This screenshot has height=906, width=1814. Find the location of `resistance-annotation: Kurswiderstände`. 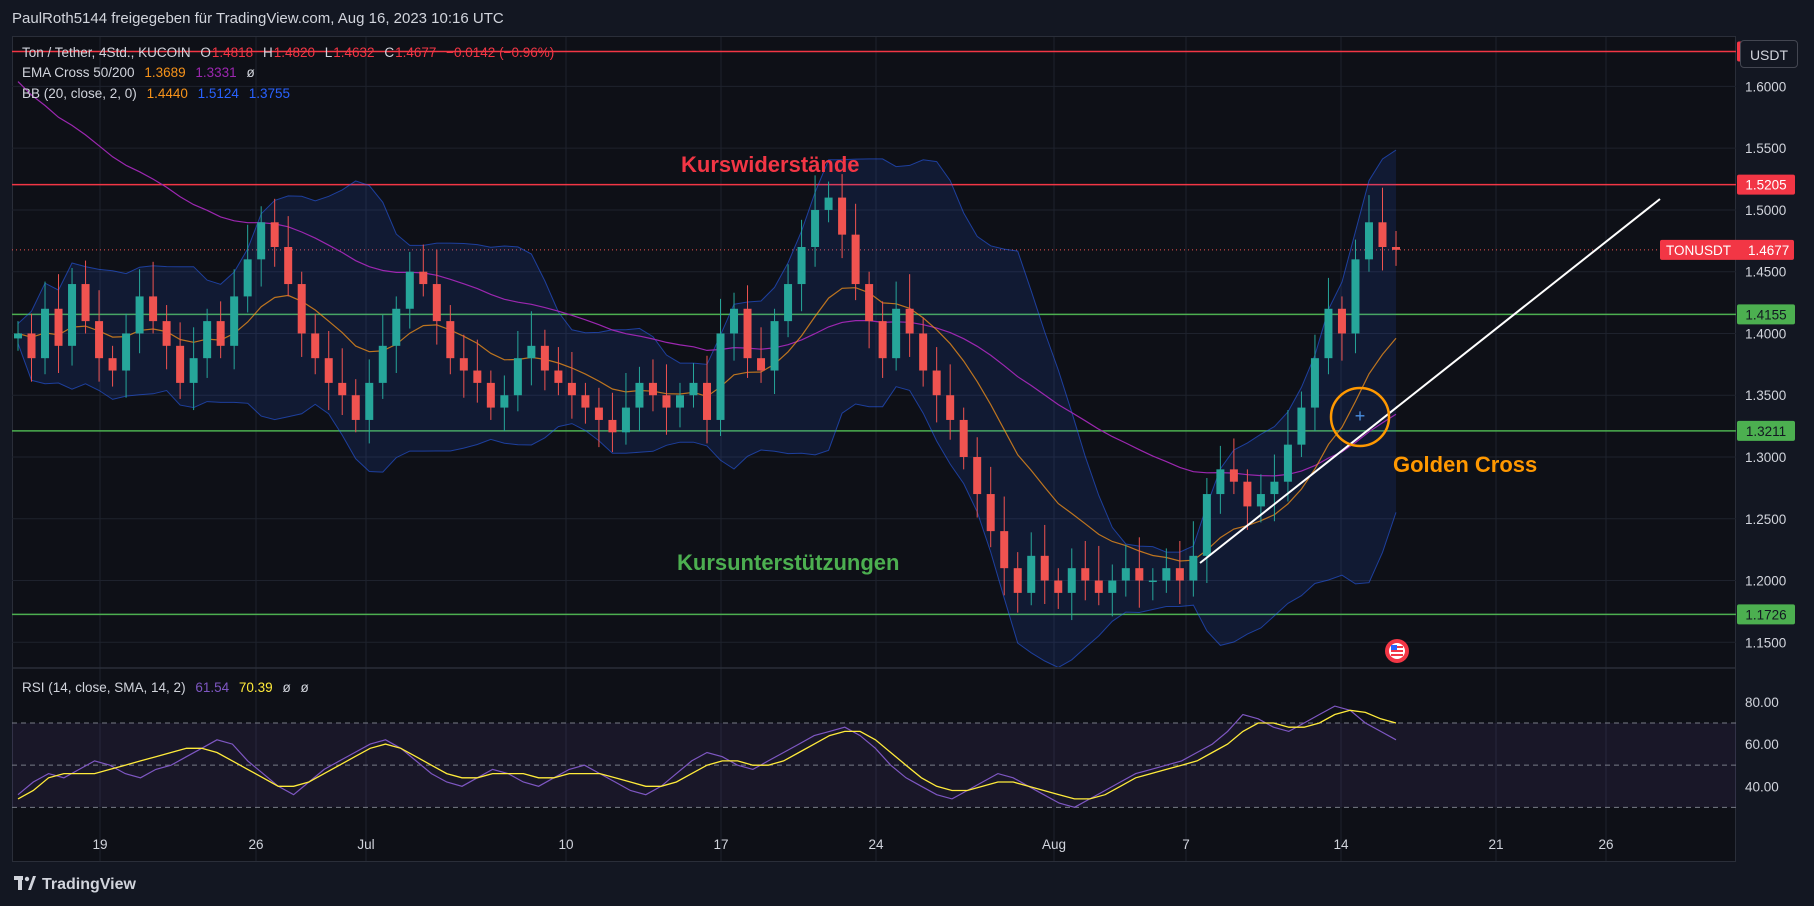

resistance-annotation: Kurswiderstände is located at coordinates (770, 164).